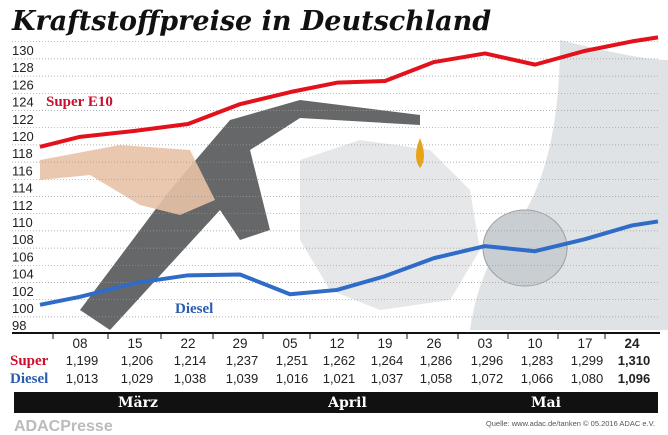 The width and height of the screenshot is (668, 435). I want to click on y-tick-label: 102, so click(23, 291).